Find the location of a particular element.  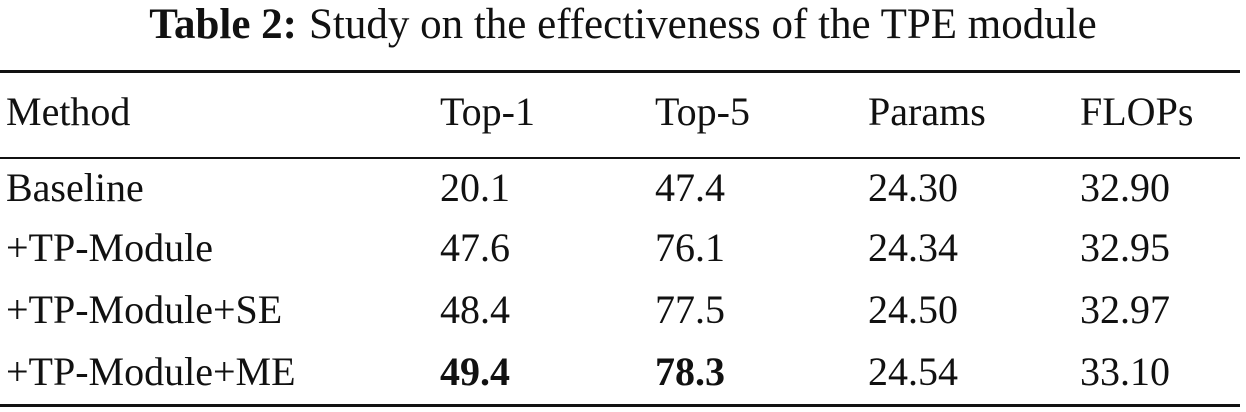

table-cell: 20.1 is located at coordinates (475, 187).